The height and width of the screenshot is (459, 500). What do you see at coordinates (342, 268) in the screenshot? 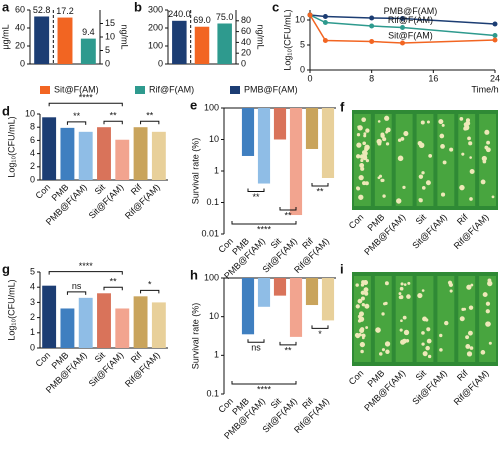
I see `panel-letter: i` at bounding box center [342, 268].